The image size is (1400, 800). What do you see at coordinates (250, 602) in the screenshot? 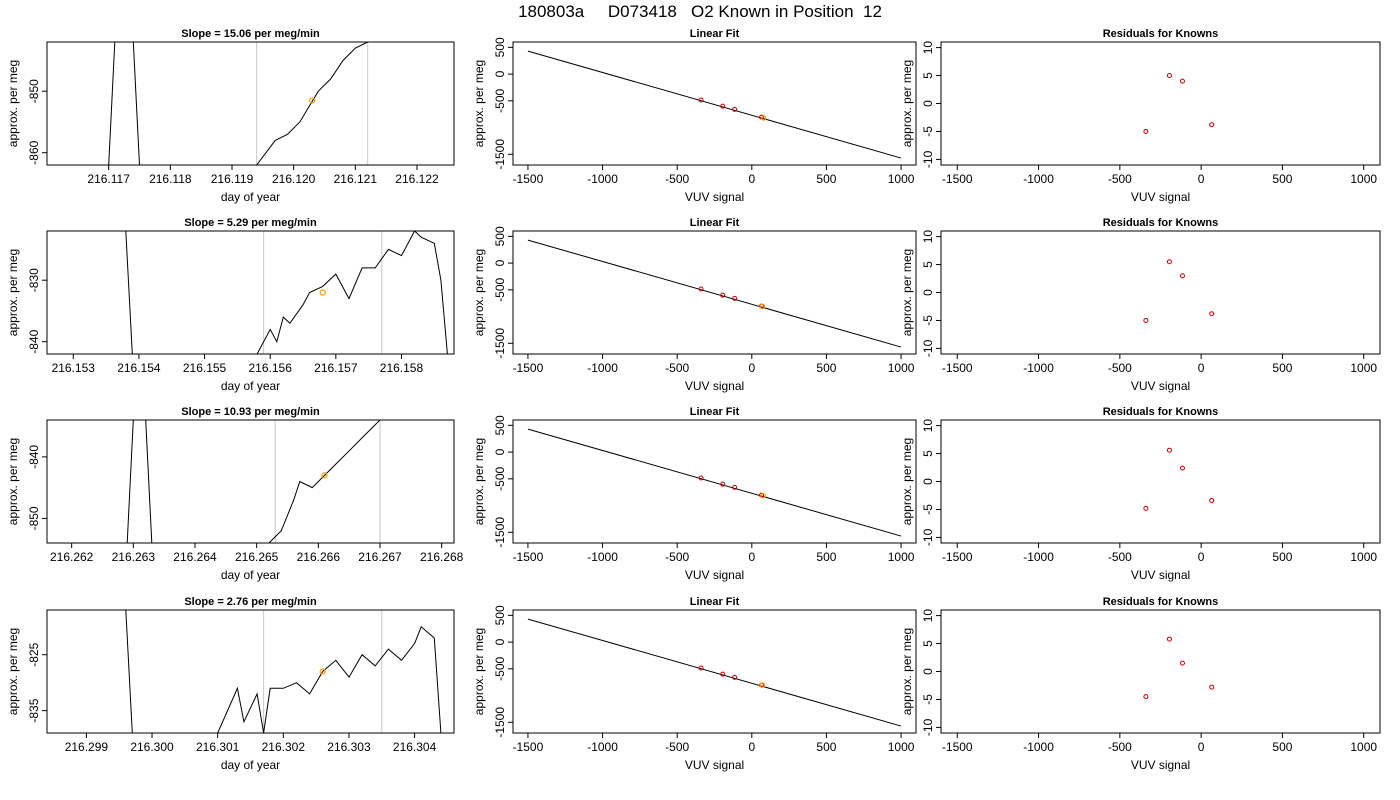
I see `panel-title: Slope = 2.76 per meg/min` at bounding box center [250, 602].